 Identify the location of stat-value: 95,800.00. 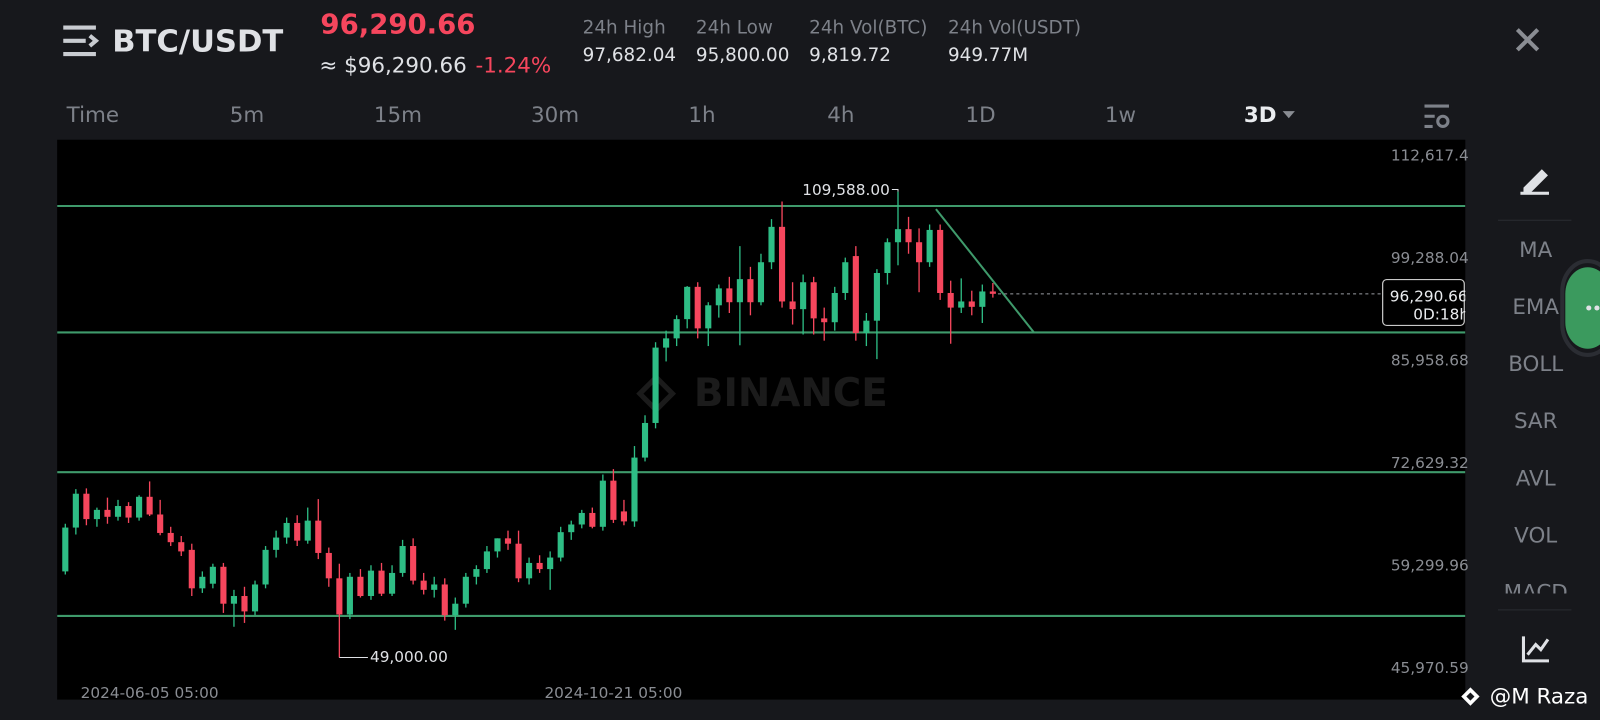
(742, 55).